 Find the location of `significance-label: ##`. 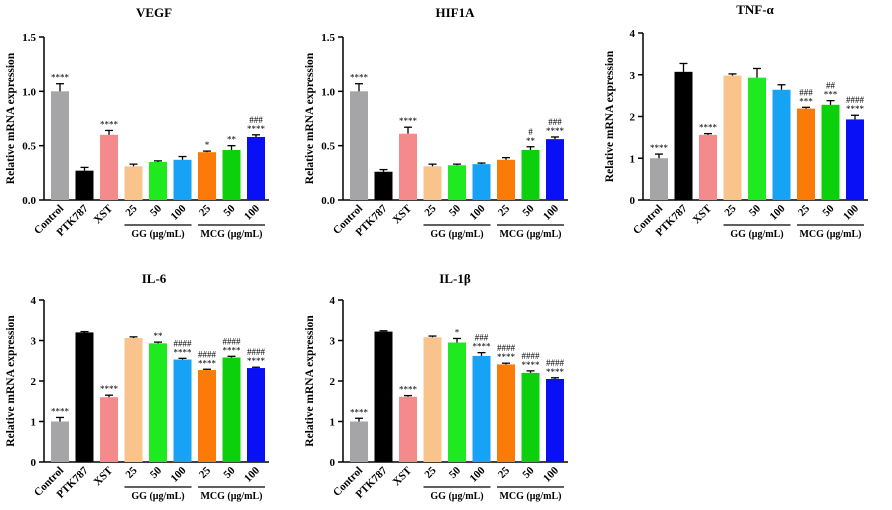

significance-label: ## is located at coordinates (831, 86).